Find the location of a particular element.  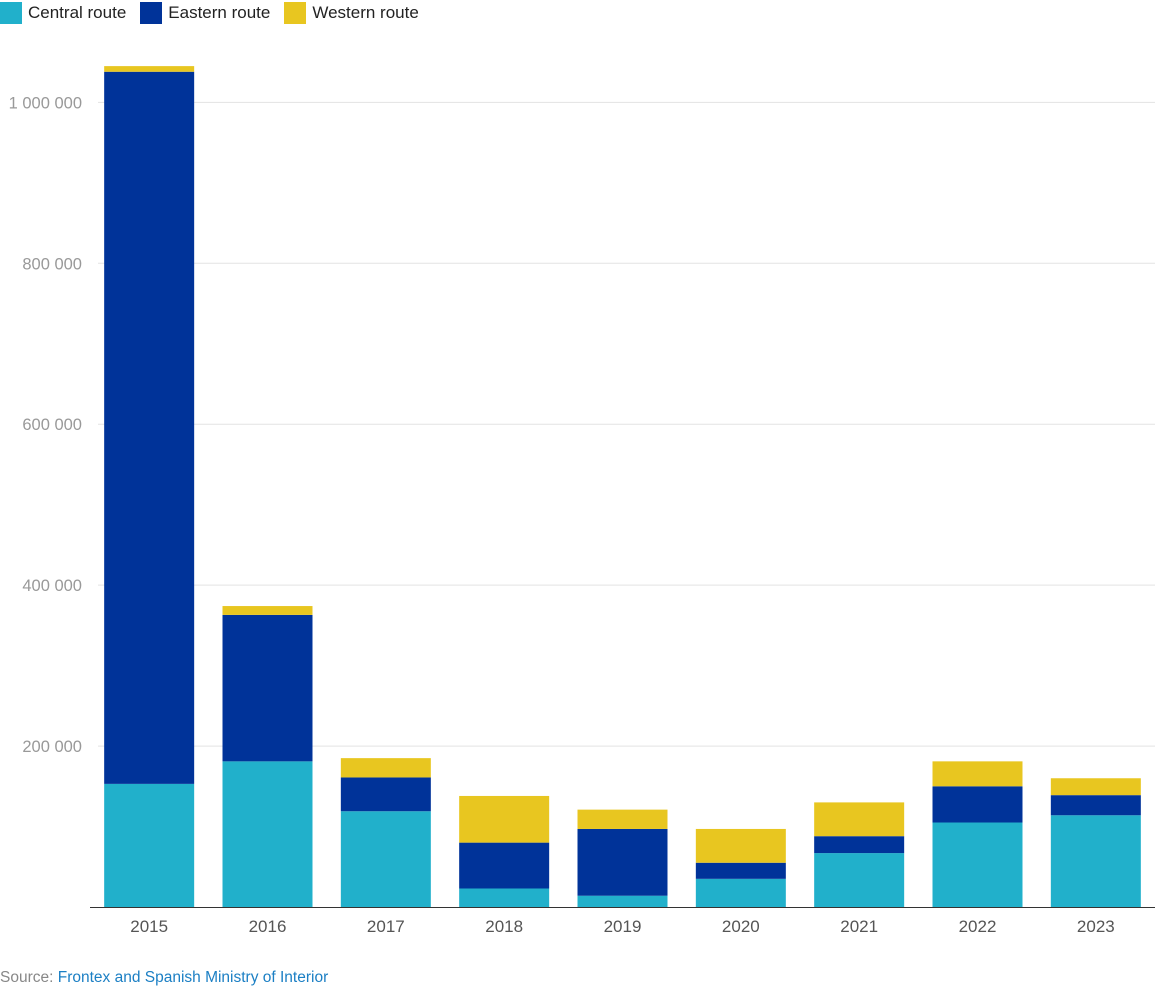

bar-eastern-route-2016 is located at coordinates (267, 688).